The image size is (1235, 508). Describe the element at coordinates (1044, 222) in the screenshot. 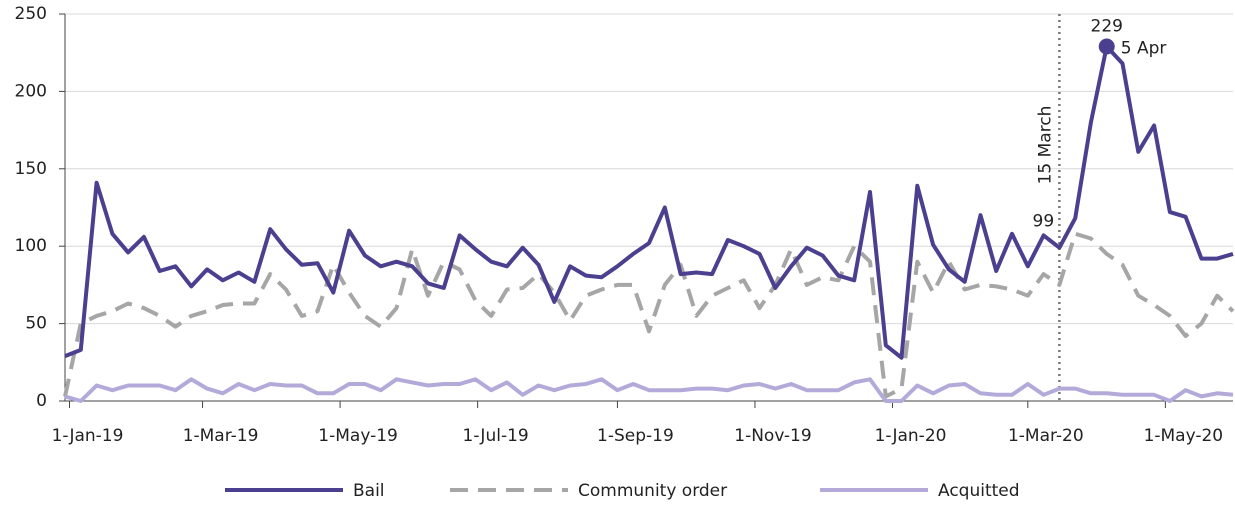

I see `data-label: 99` at that location.